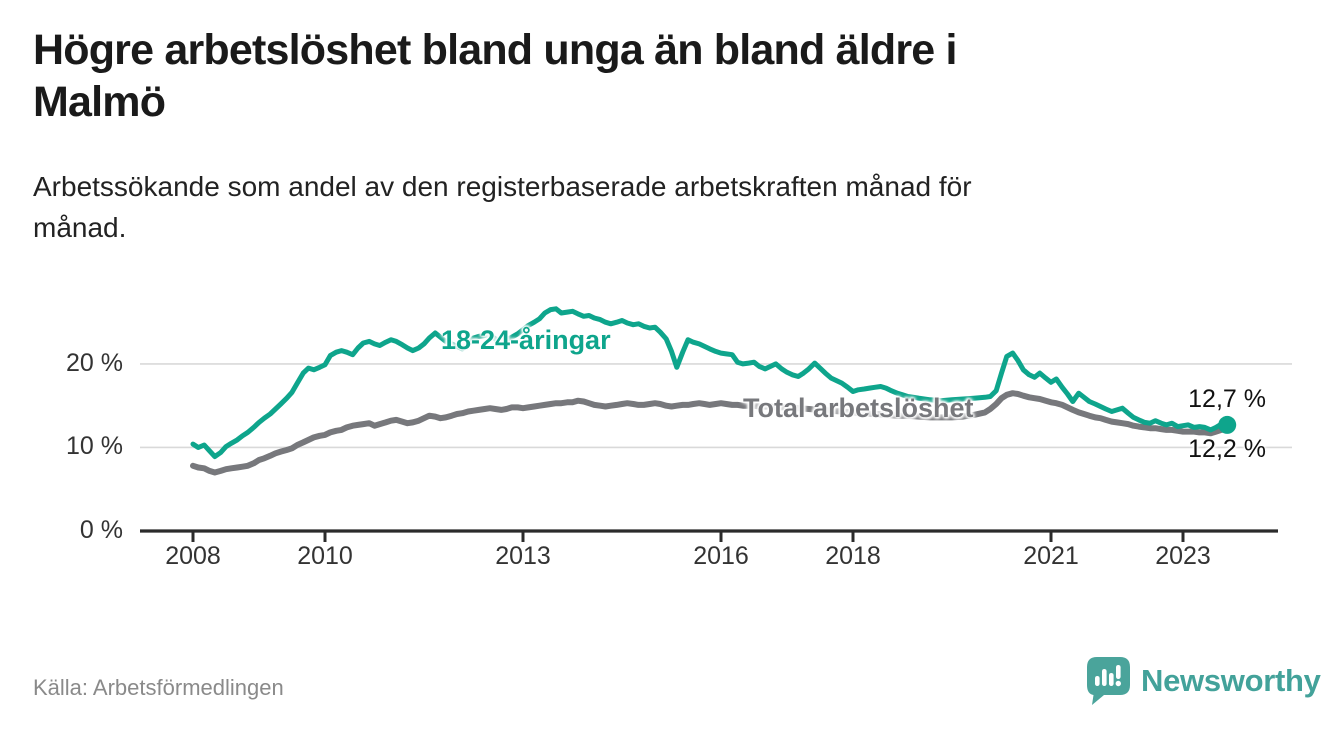 The width and height of the screenshot is (1340, 734). I want to click on x-tick-label-2010: 2010, so click(325, 556).